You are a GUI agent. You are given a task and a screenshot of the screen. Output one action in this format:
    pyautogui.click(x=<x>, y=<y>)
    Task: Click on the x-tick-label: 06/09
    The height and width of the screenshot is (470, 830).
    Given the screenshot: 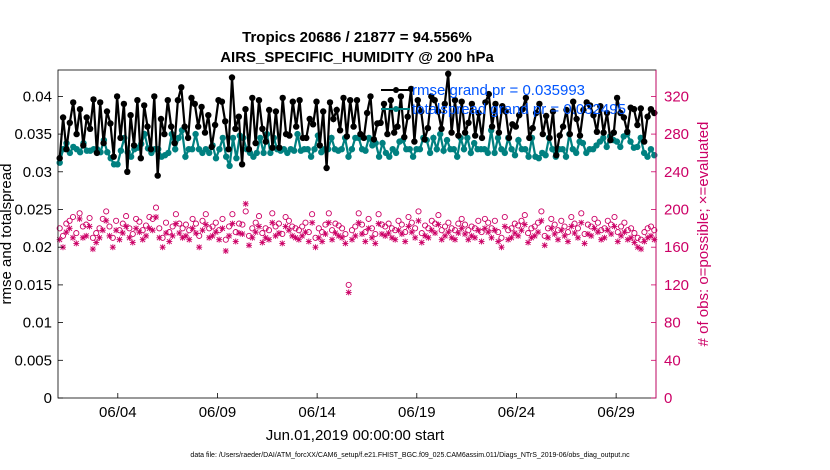 What is the action you would take?
    pyautogui.click(x=218, y=412)
    